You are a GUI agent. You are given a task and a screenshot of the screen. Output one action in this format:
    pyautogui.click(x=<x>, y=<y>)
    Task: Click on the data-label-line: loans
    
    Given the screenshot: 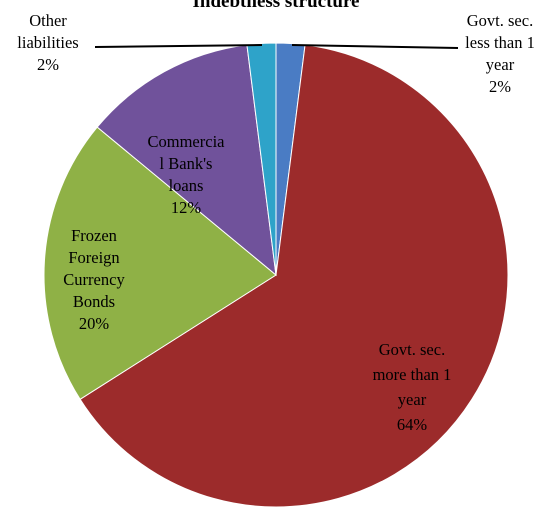 What is the action you would take?
    pyautogui.click(x=186, y=185)
    